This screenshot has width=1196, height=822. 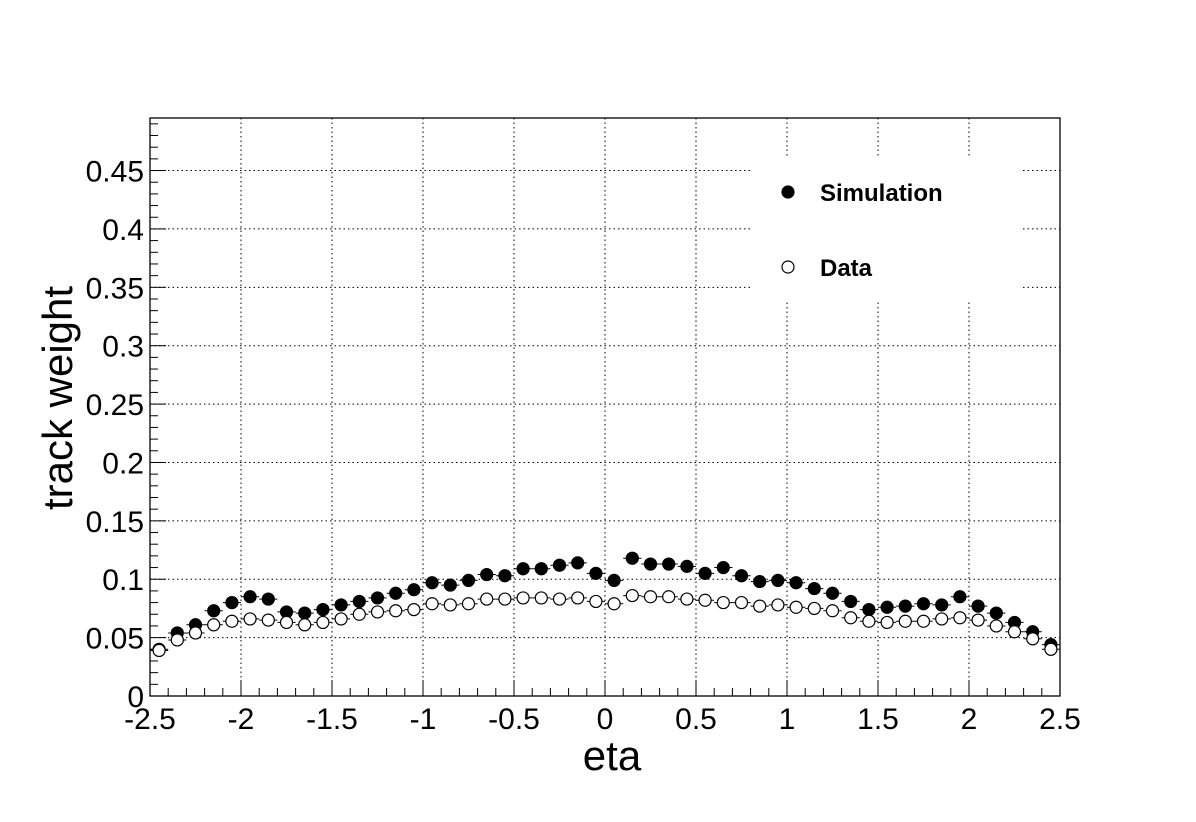 I want to click on data-markers, so click(x=605, y=604).